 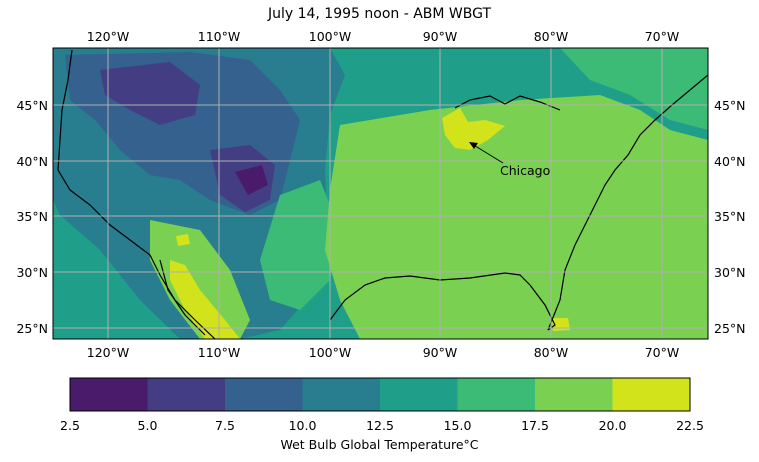 I want to click on lat-tick-right: 45°N, so click(x=730, y=105).